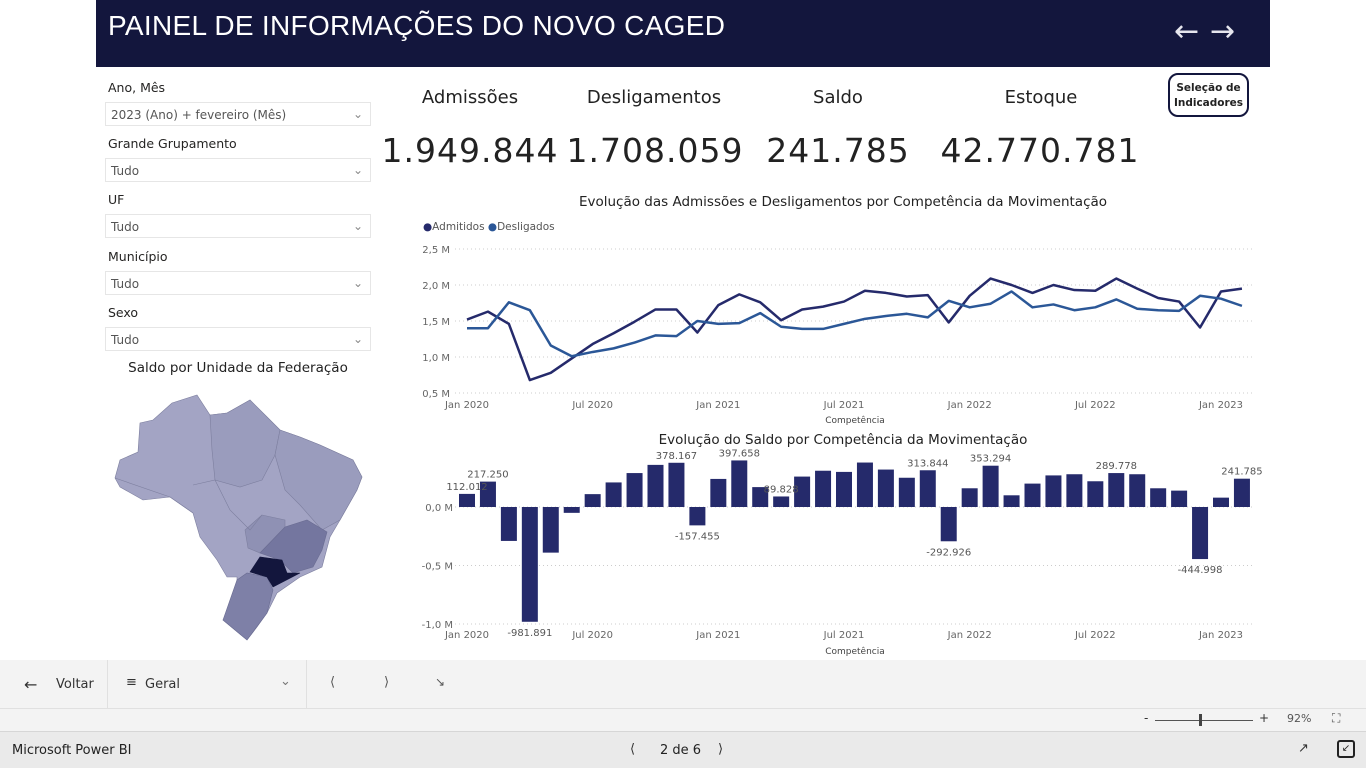 This screenshot has height=768, width=1366. What do you see at coordinates (154, 495) in the screenshot?
I see `map-border` at bounding box center [154, 495].